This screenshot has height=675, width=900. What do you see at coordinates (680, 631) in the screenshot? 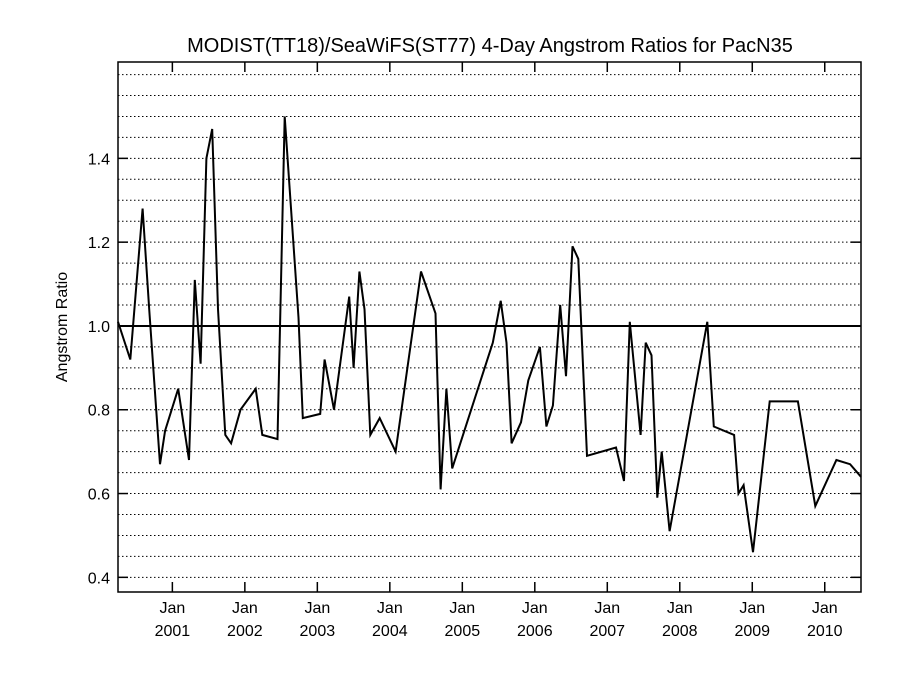
I see `x-tick-label-year: 2008` at bounding box center [680, 631].